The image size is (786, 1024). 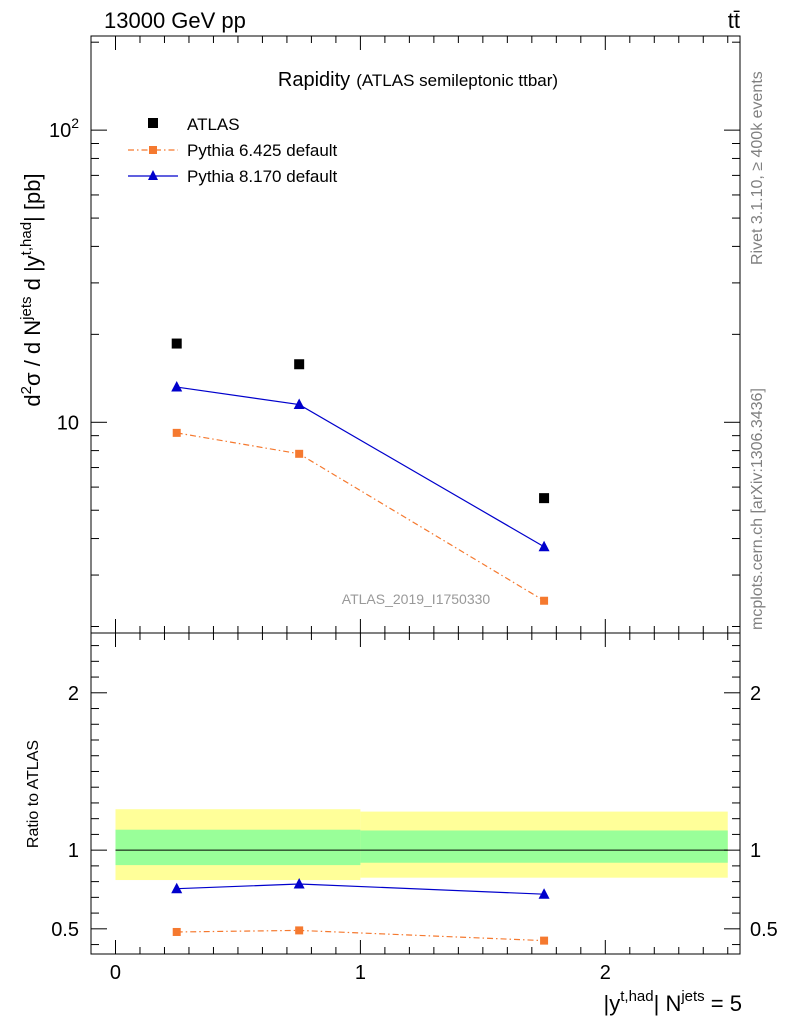 I want to click on ratio-bands, so click(x=421, y=845).